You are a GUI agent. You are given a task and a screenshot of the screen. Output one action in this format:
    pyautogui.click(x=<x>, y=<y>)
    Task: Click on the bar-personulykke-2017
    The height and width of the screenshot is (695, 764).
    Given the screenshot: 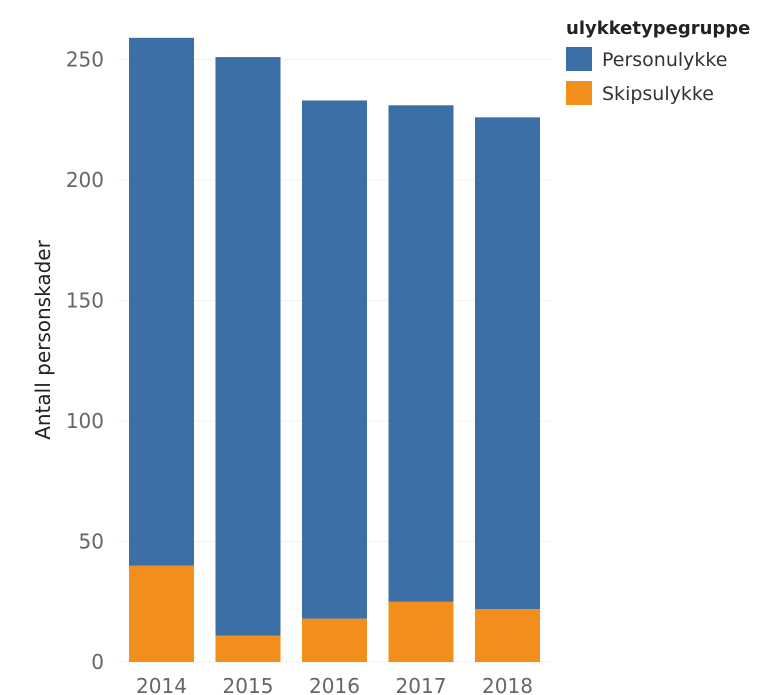 What is the action you would take?
    pyautogui.click(x=421, y=353)
    